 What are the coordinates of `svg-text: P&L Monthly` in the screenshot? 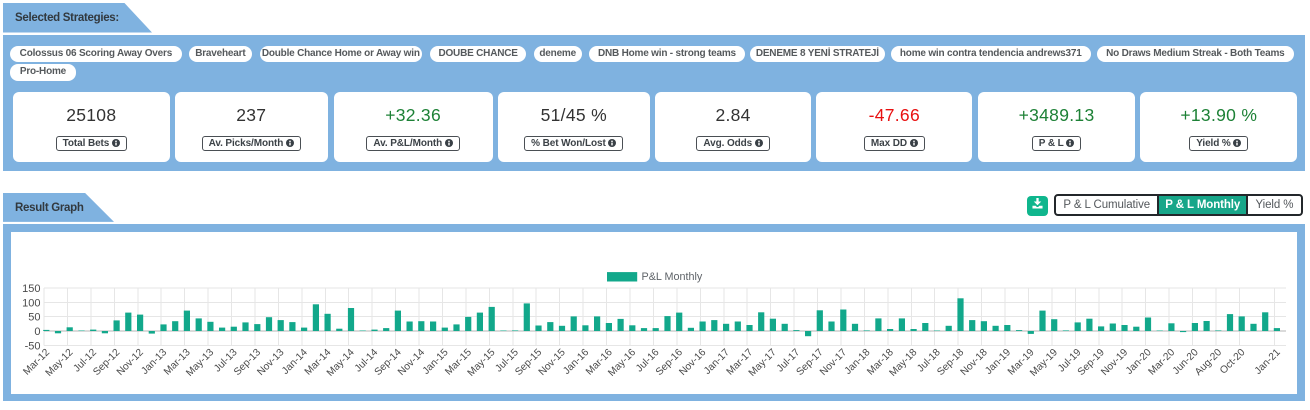 It's located at (672, 277).